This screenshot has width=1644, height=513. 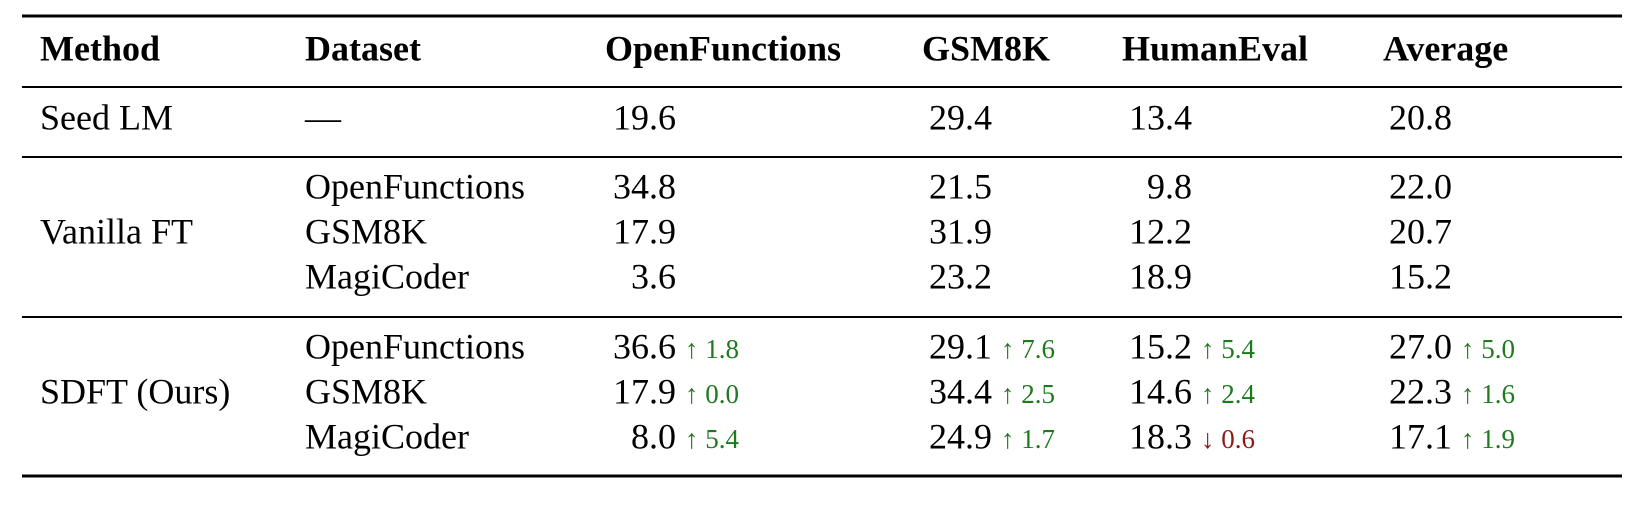 I want to click on score: 18.3, so click(x=1160, y=436).